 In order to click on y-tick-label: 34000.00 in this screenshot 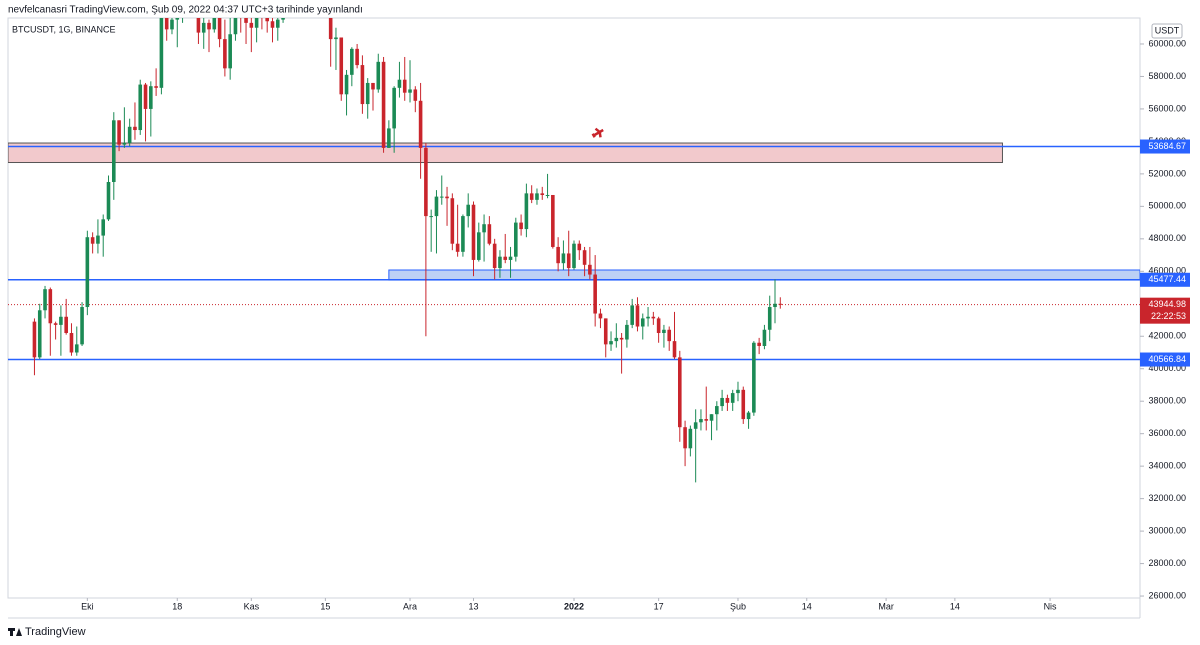, I will do `click(1167, 466)`.